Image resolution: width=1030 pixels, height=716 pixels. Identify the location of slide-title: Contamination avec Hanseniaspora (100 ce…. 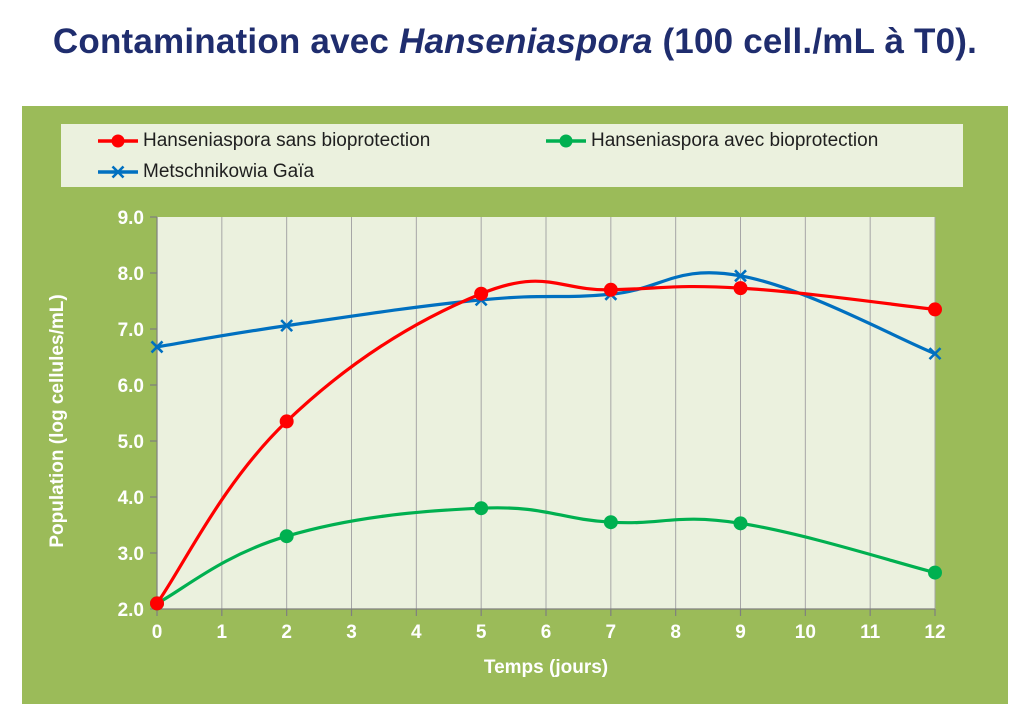
(515, 42).